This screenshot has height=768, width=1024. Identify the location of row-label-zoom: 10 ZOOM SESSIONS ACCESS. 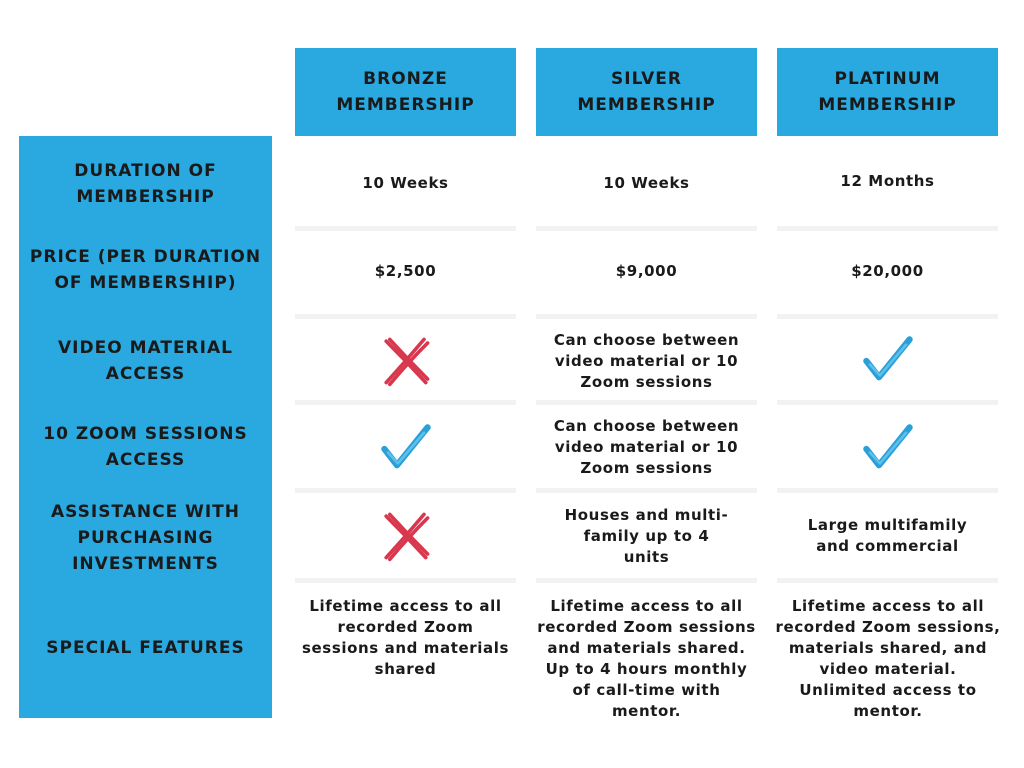
(145, 447).